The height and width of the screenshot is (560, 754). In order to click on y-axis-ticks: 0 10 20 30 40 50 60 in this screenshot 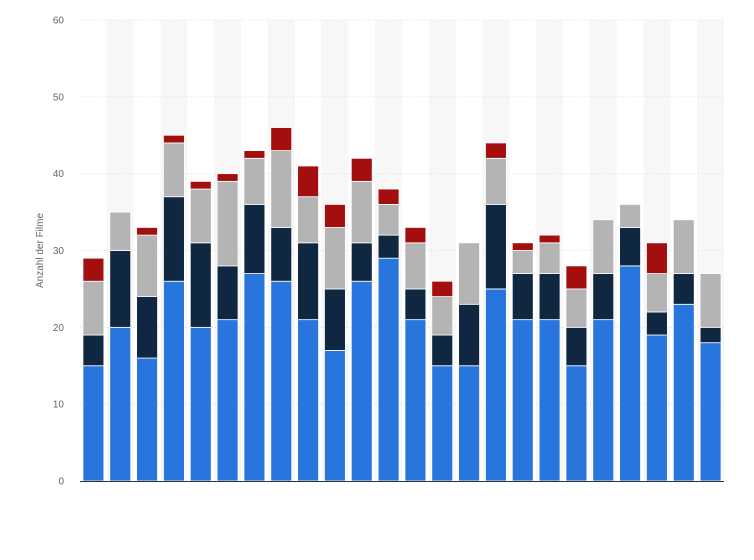, I will do `click(59, 252)`.